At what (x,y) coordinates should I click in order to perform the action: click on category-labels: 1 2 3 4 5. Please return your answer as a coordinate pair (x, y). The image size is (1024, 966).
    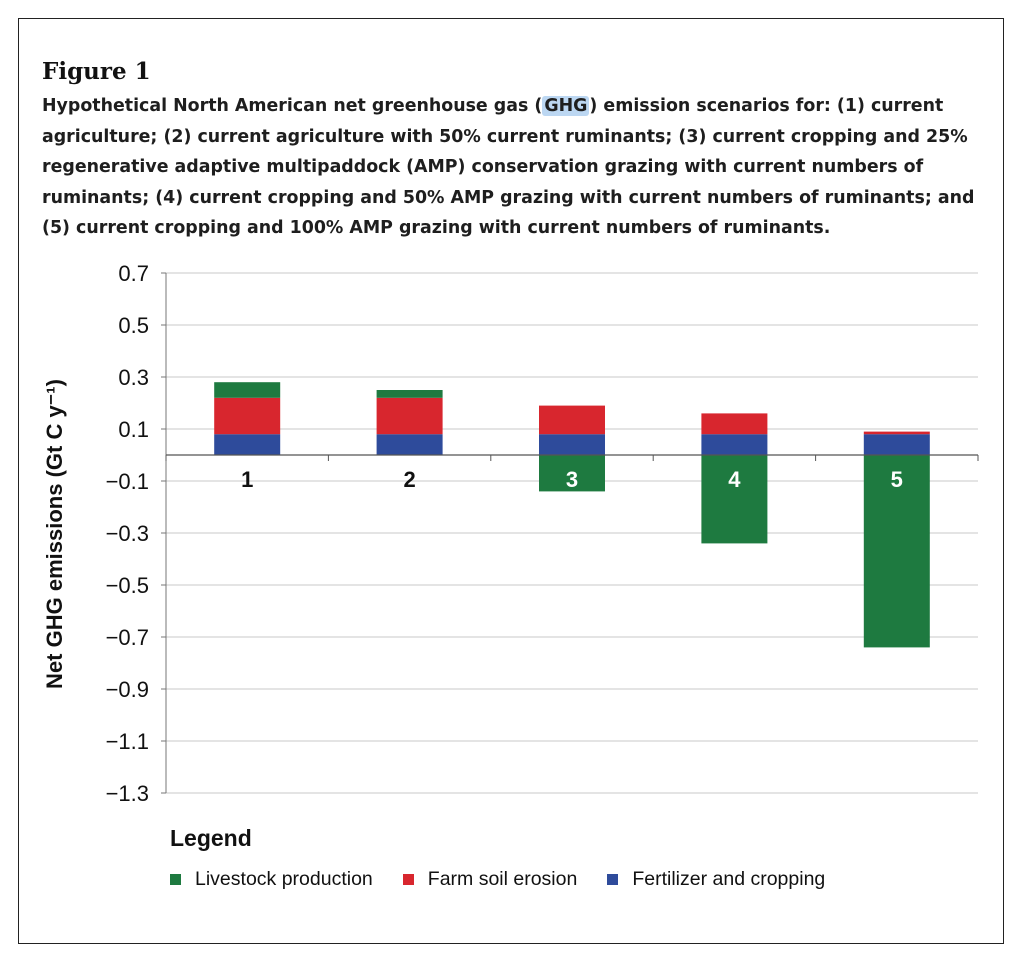
    Looking at the image, I should click on (572, 479).